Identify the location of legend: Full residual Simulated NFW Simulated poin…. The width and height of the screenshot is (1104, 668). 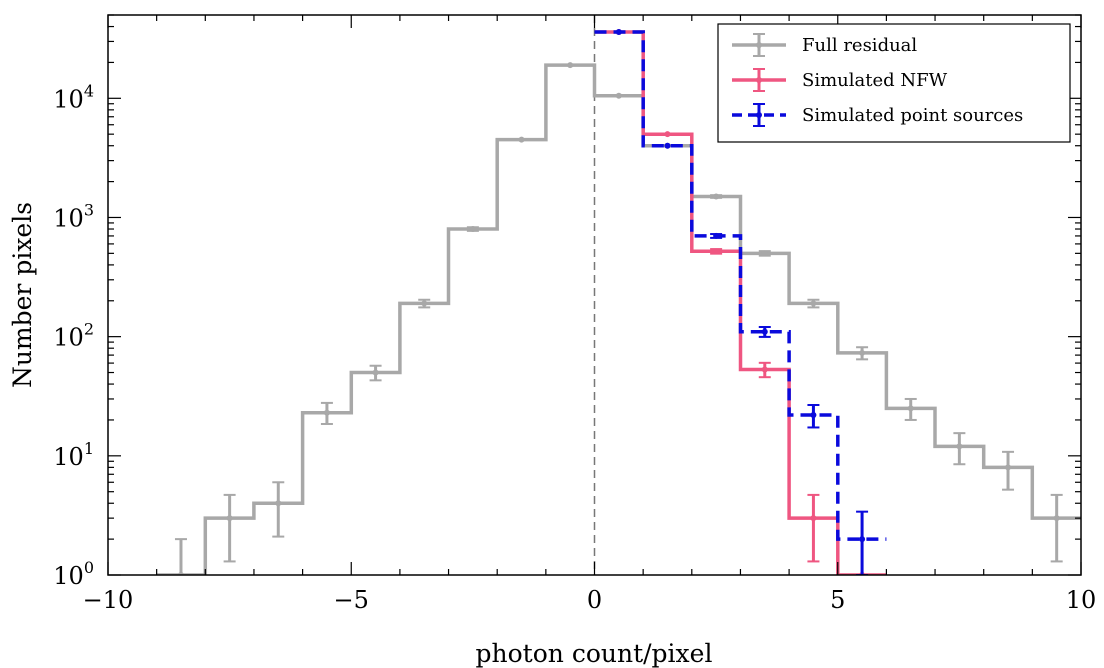
(894, 83).